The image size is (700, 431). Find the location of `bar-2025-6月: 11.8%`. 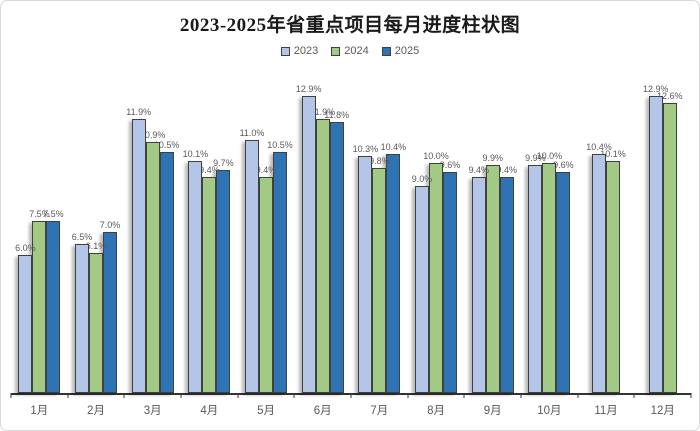

bar-2025-6月: 11.8% is located at coordinates (336, 251).